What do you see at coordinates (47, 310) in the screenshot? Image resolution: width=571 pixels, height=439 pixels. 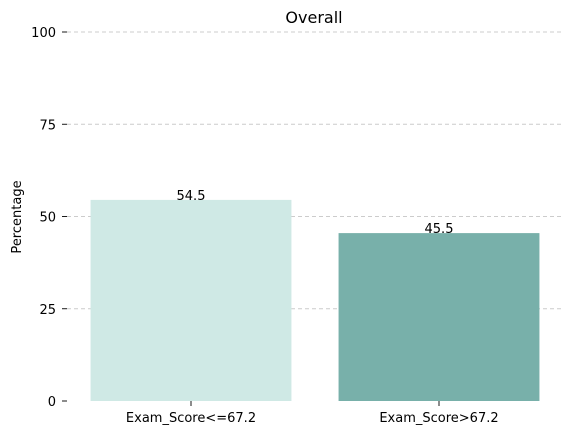 I see `y-tick-label: 25` at bounding box center [47, 310].